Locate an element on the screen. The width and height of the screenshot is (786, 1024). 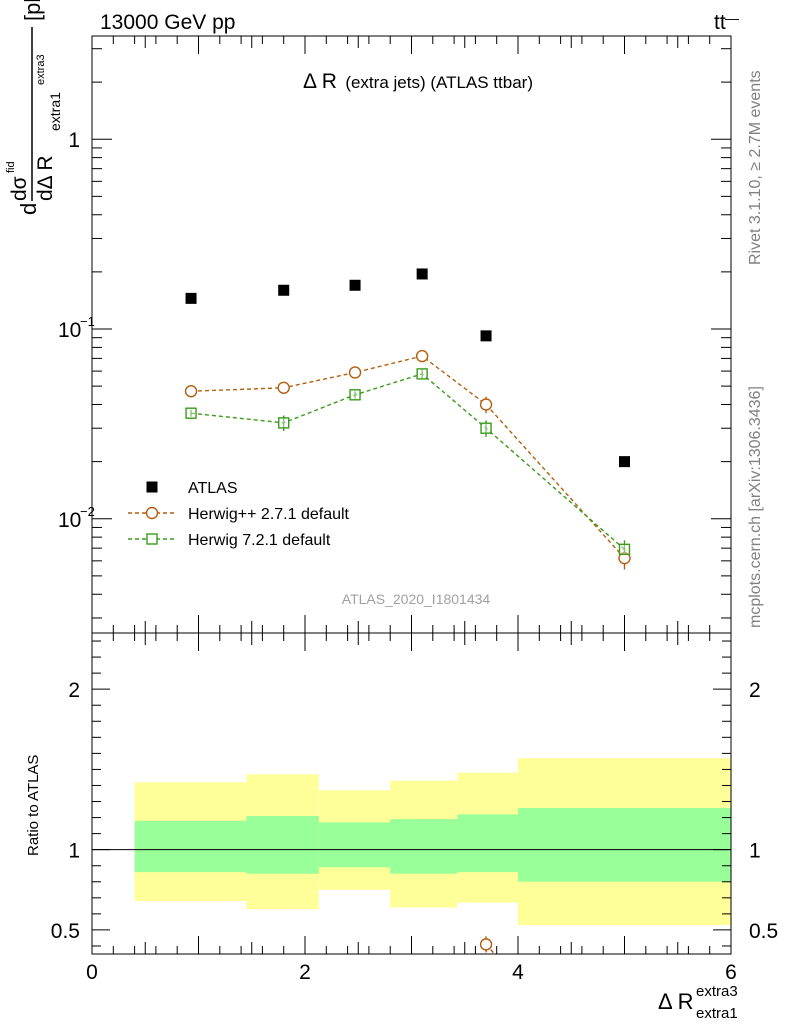
herwig7-line is located at coordinates (407, 461).